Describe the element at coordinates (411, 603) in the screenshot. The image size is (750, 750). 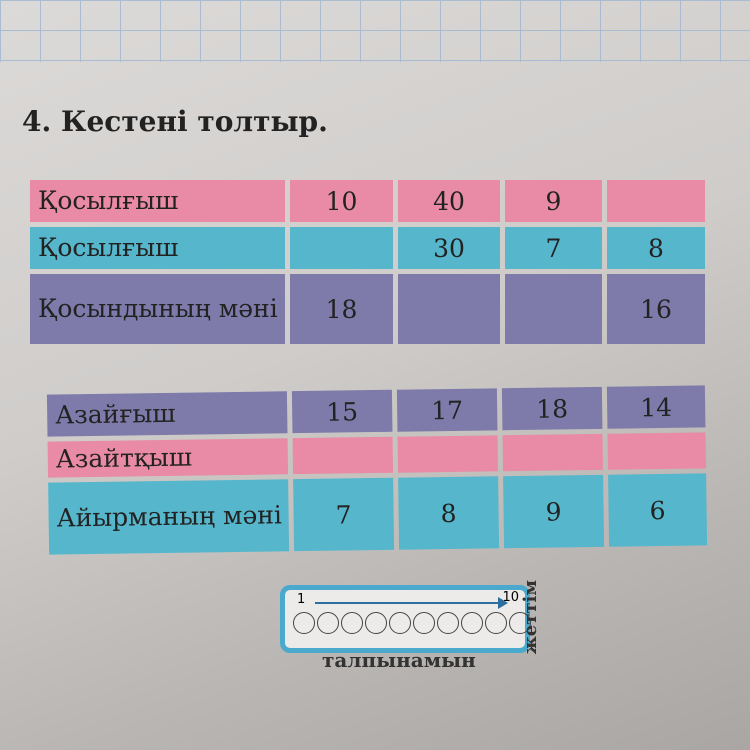
I see `arrow-icon` at that location.